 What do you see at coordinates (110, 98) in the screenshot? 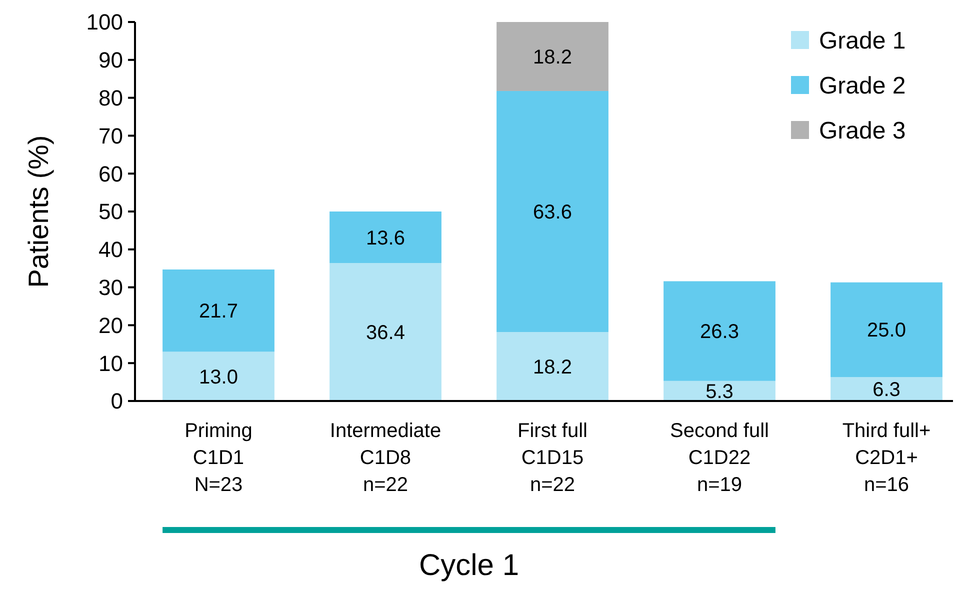
I see `y-tick-label: 80` at bounding box center [110, 98].